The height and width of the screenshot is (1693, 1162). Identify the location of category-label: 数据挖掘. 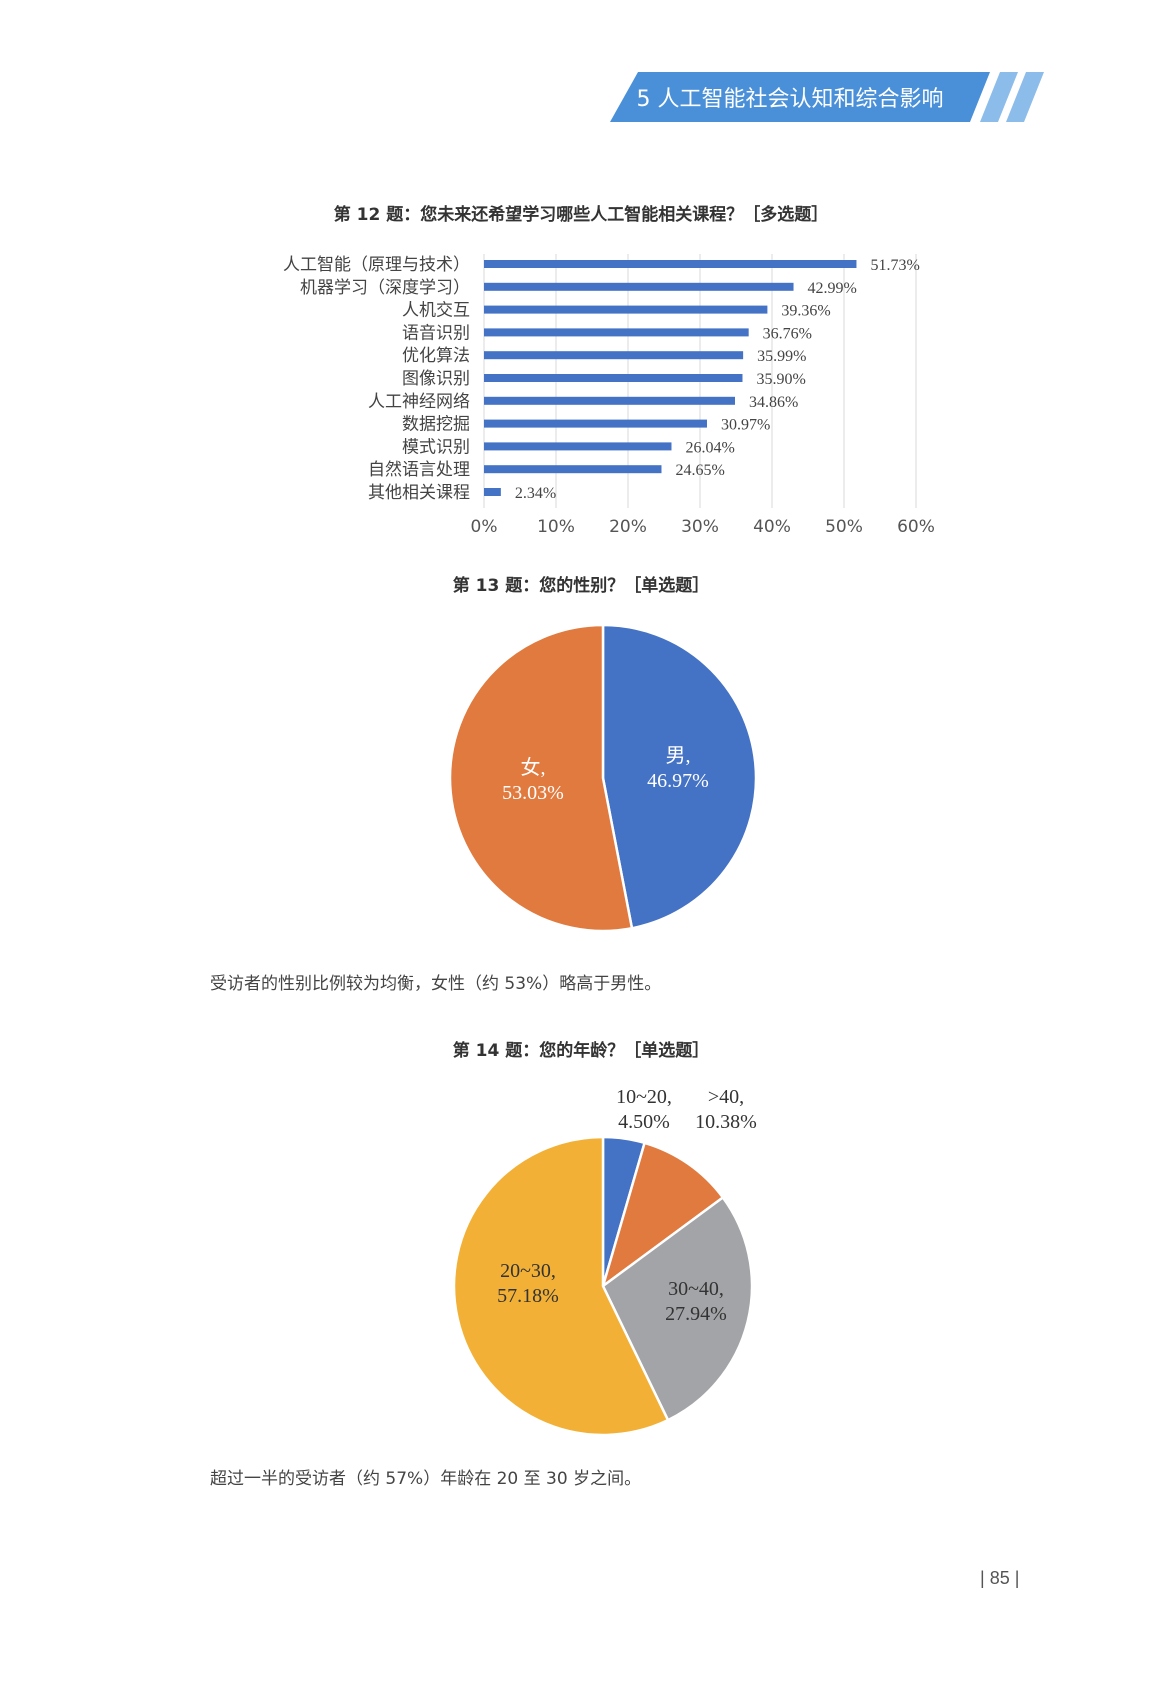
(436, 425).